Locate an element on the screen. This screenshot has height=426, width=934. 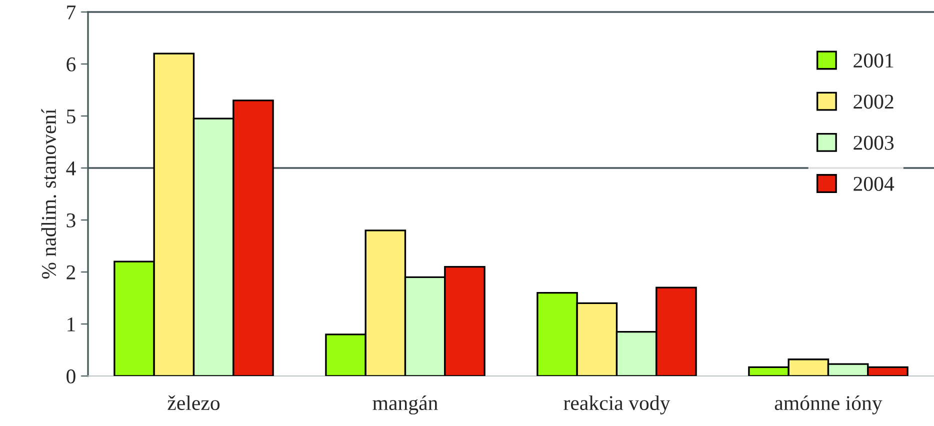
y-axis-title: % nadlim. stanovení is located at coordinates (48, 193).